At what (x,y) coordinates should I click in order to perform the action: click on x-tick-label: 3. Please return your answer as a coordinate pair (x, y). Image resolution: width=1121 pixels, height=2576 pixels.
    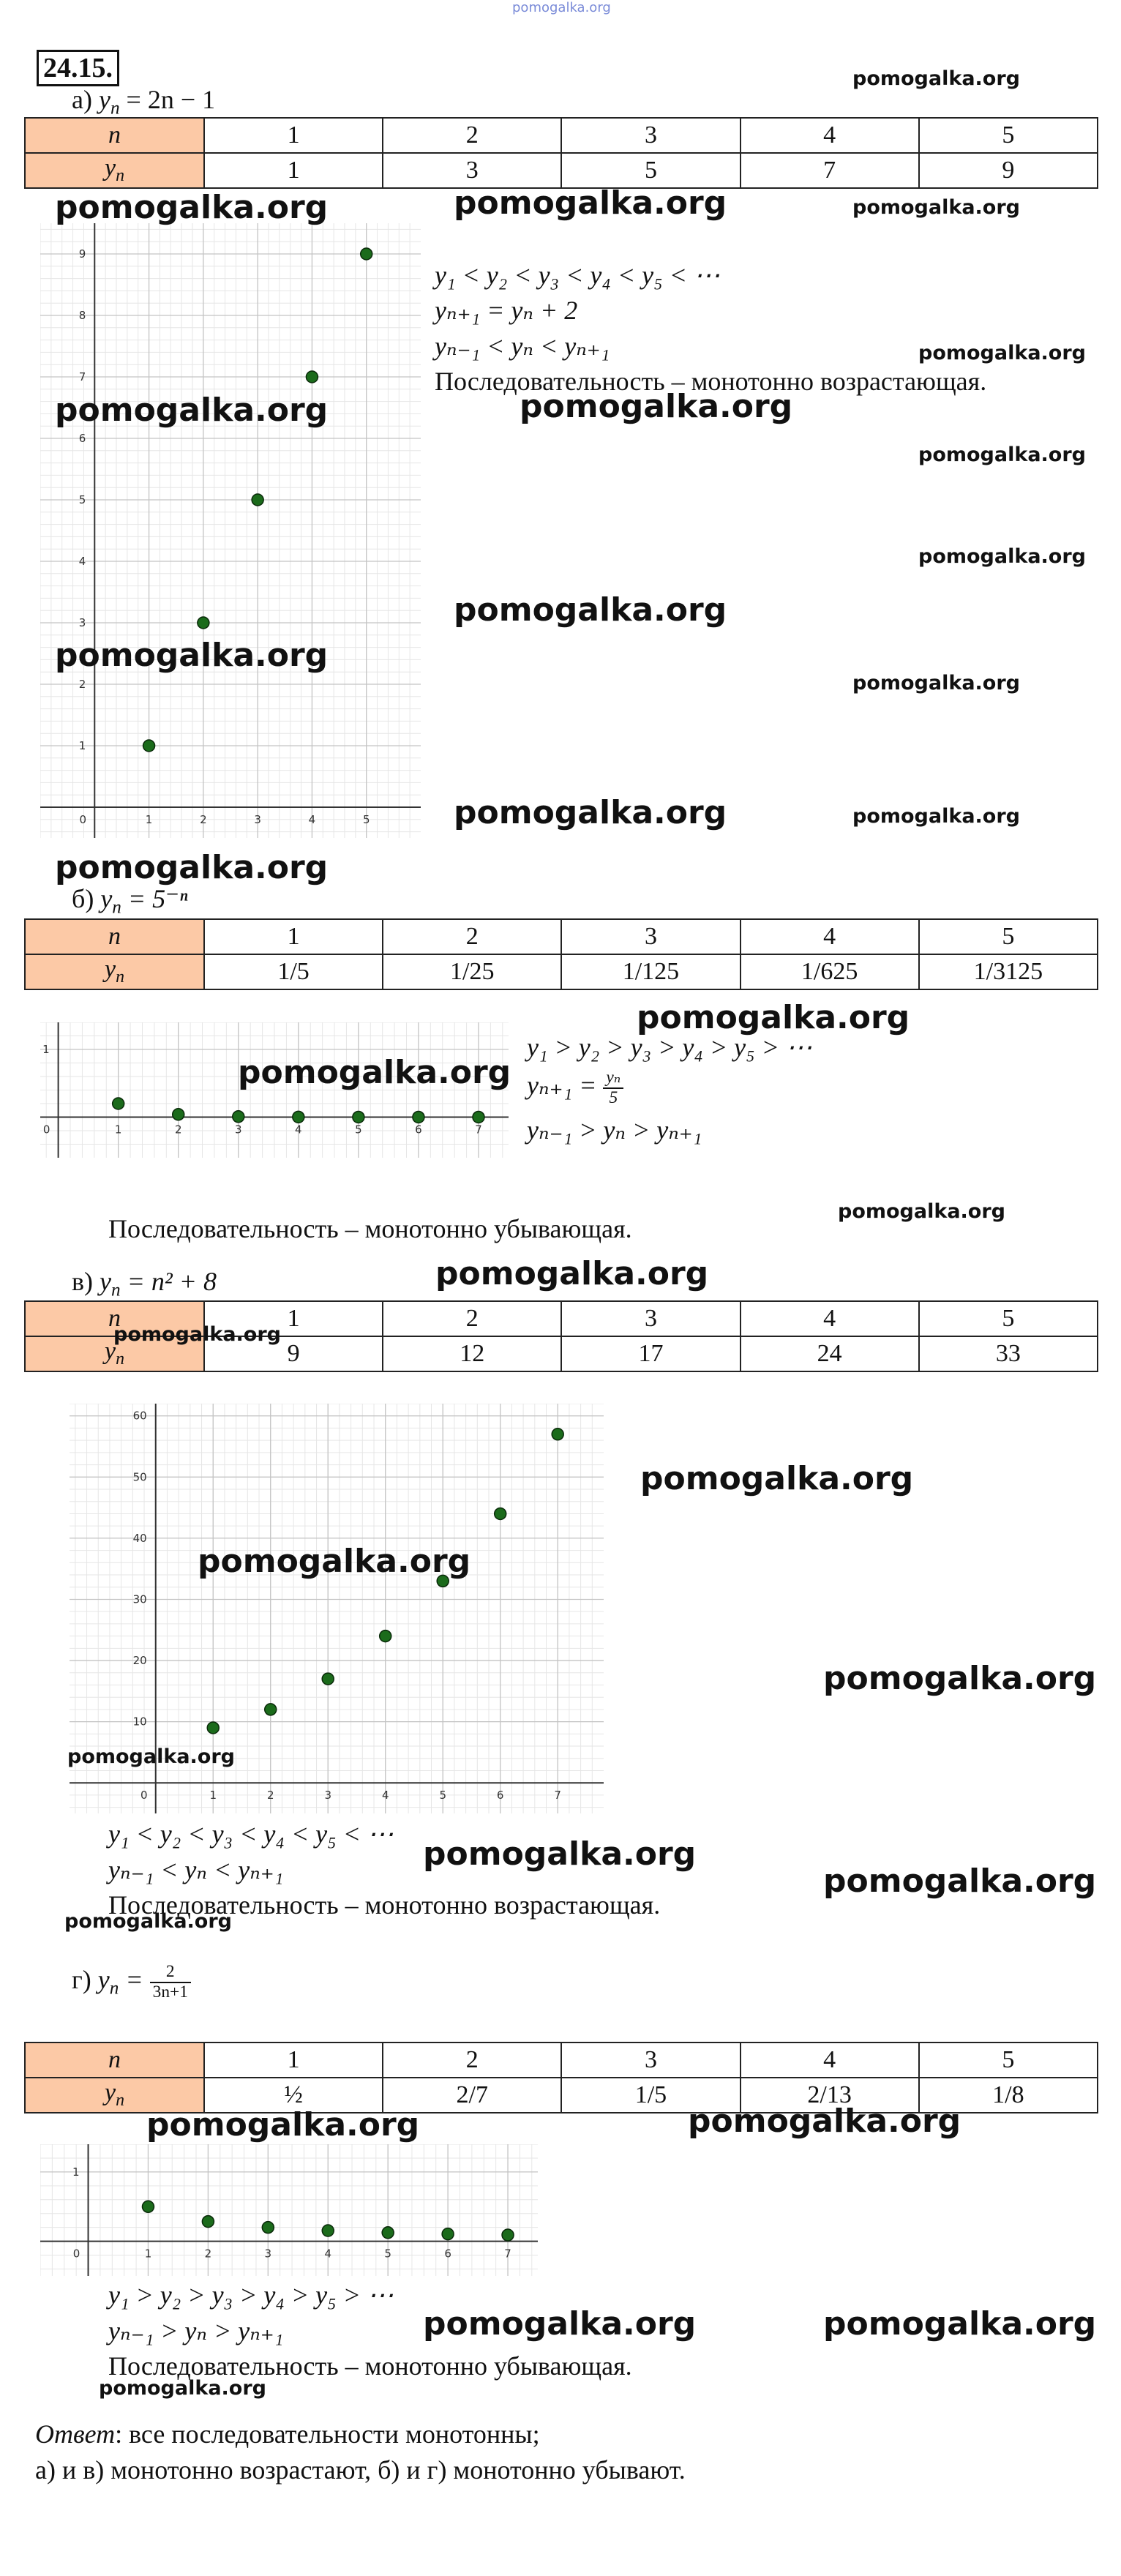
    Looking at the image, I should click on (257, 819).